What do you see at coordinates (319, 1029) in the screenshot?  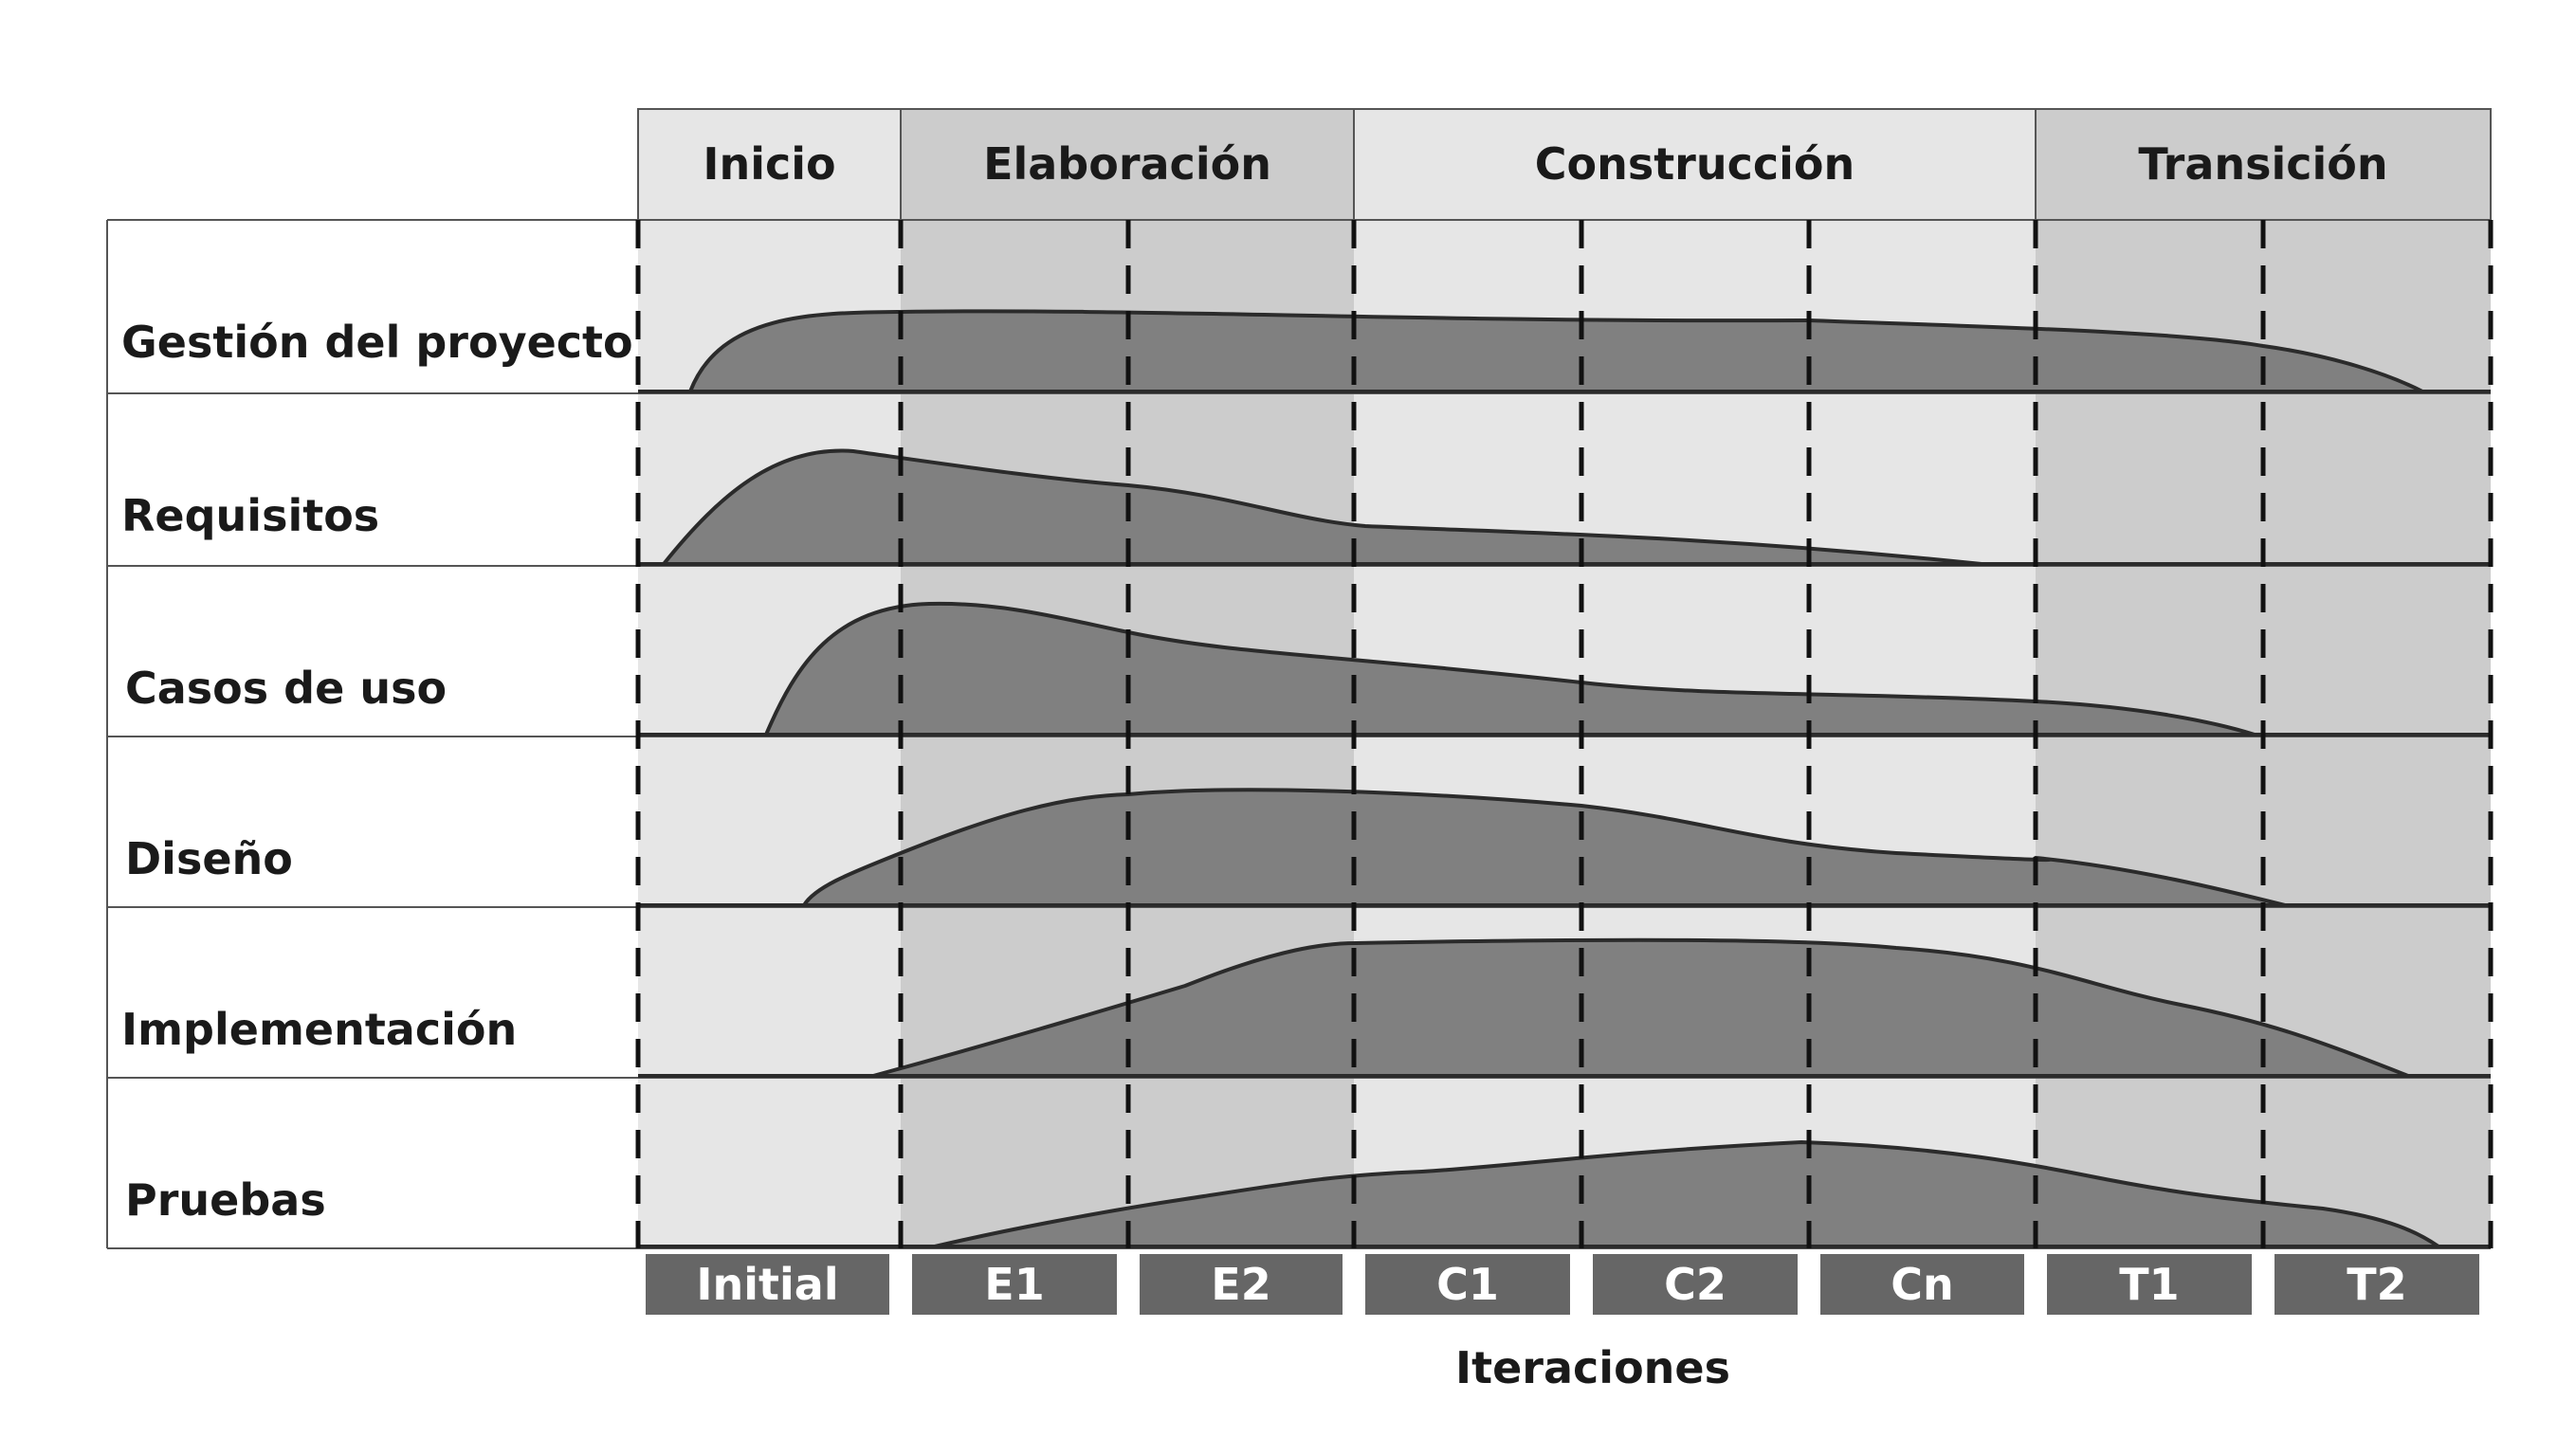 I see `discipline-label: Implementación` at bounding box center [319, 1029].